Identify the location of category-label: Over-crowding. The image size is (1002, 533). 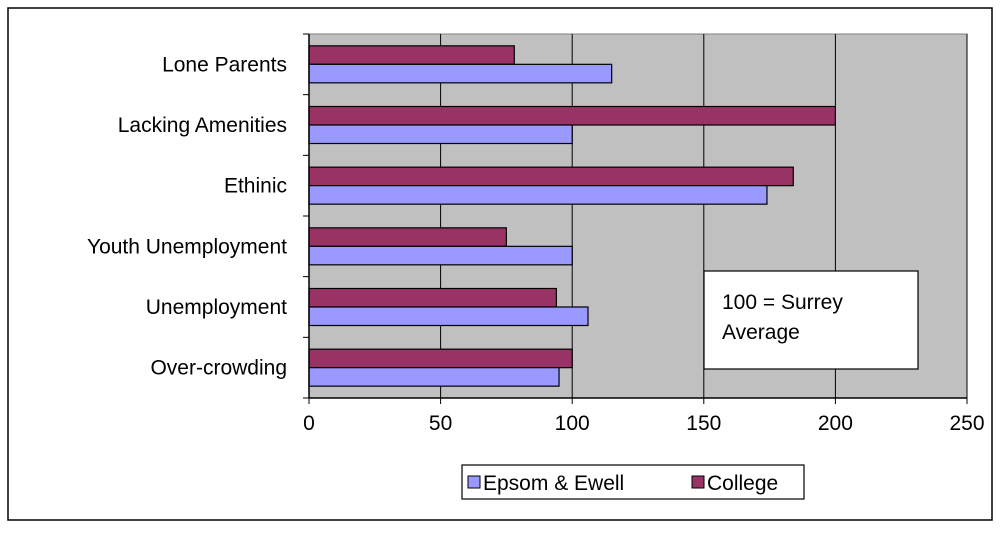
(218, 368).